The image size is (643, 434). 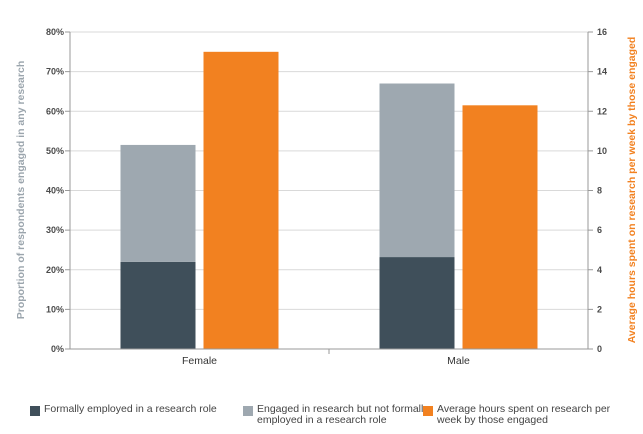 What do you see at coordinates (602, 72) in the screenshot?
I see `right-tick-label: 14` at bounding box center [602, 72].